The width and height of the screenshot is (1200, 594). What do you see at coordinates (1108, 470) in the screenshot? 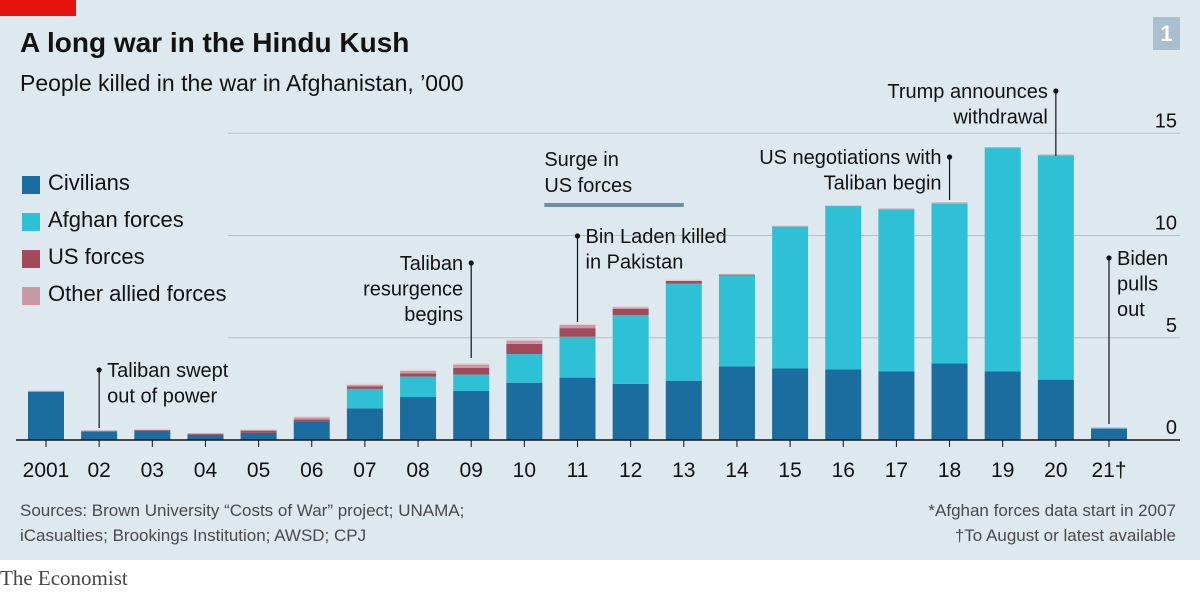
I see `x-tick-label-21†: 21†` at bounding box center [1108, 470].